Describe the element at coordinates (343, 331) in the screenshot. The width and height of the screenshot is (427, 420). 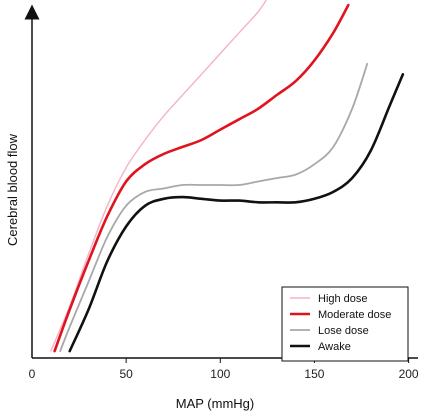
I see `legend-label: Lose dose` at that location.